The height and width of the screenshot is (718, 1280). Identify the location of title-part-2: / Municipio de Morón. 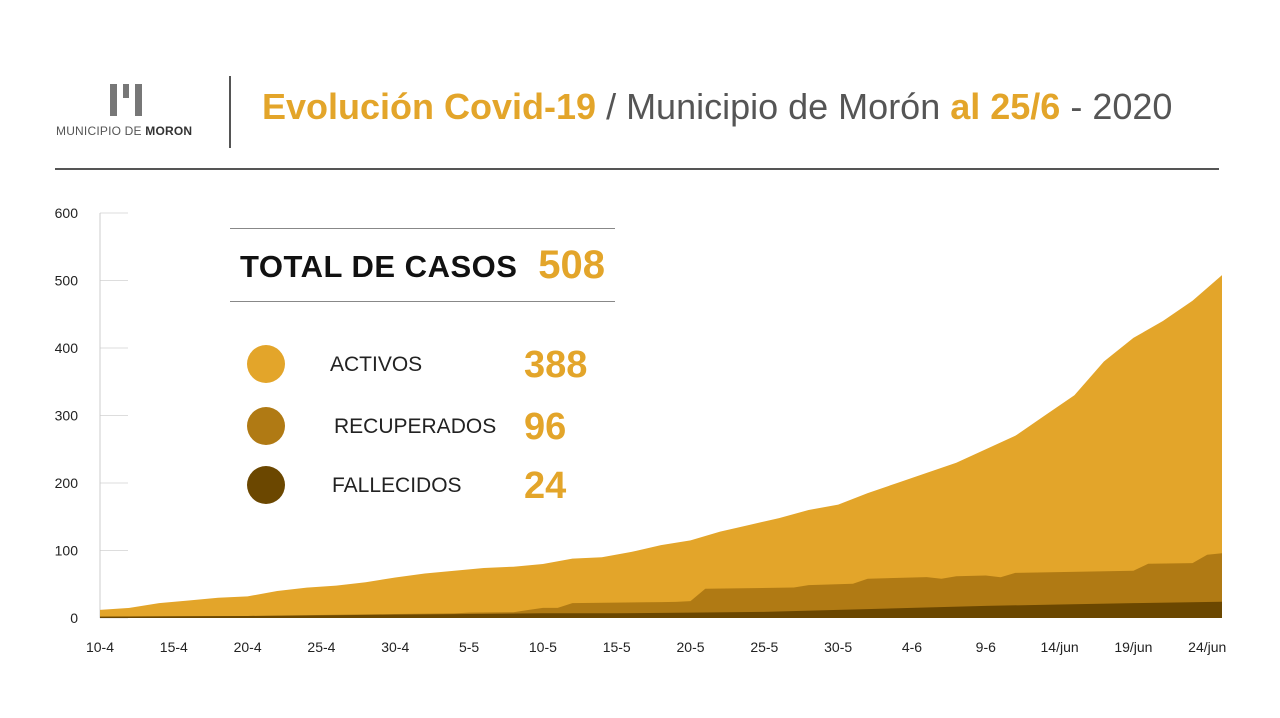
(773, 106).